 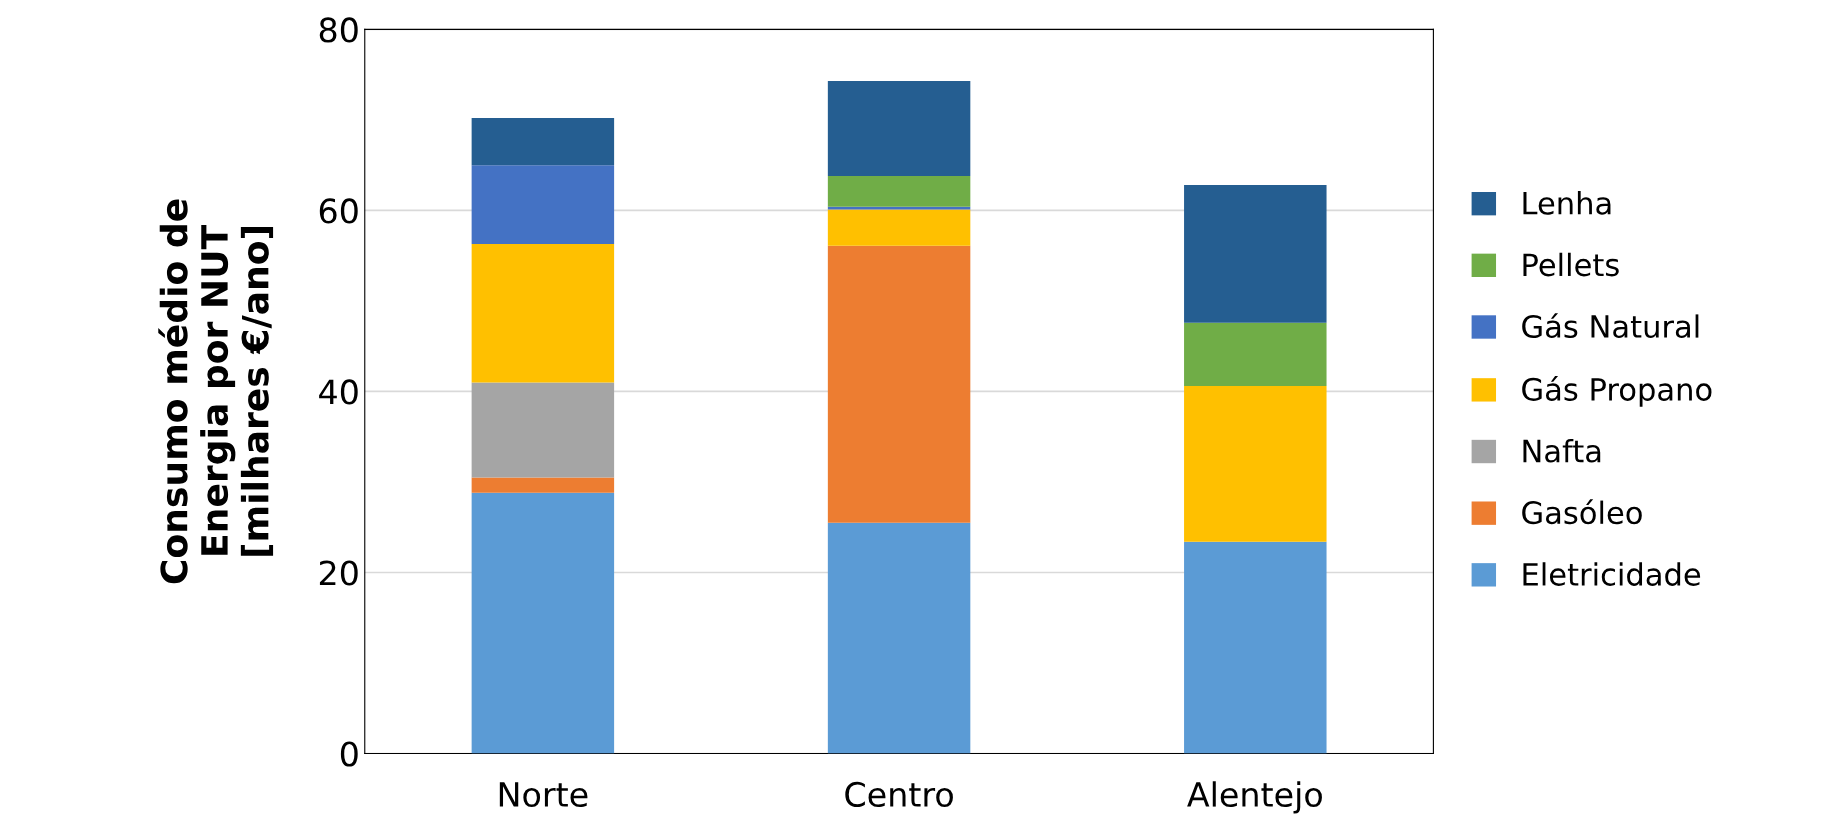 What do you see at coordinates (338, 211) in the screenshot?
I see `y-tick-label: 60` at bounding box center [338, 211].